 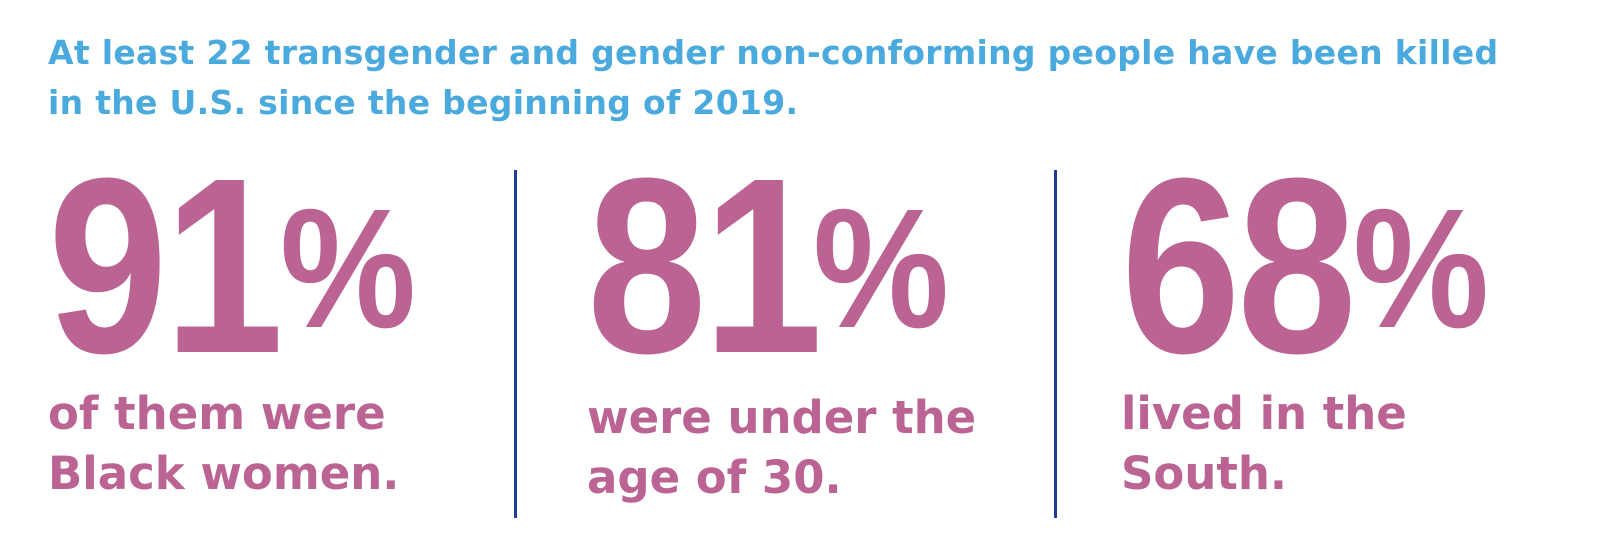 I want to click on stat-number: 68 %, so click(x=1305, y=265).